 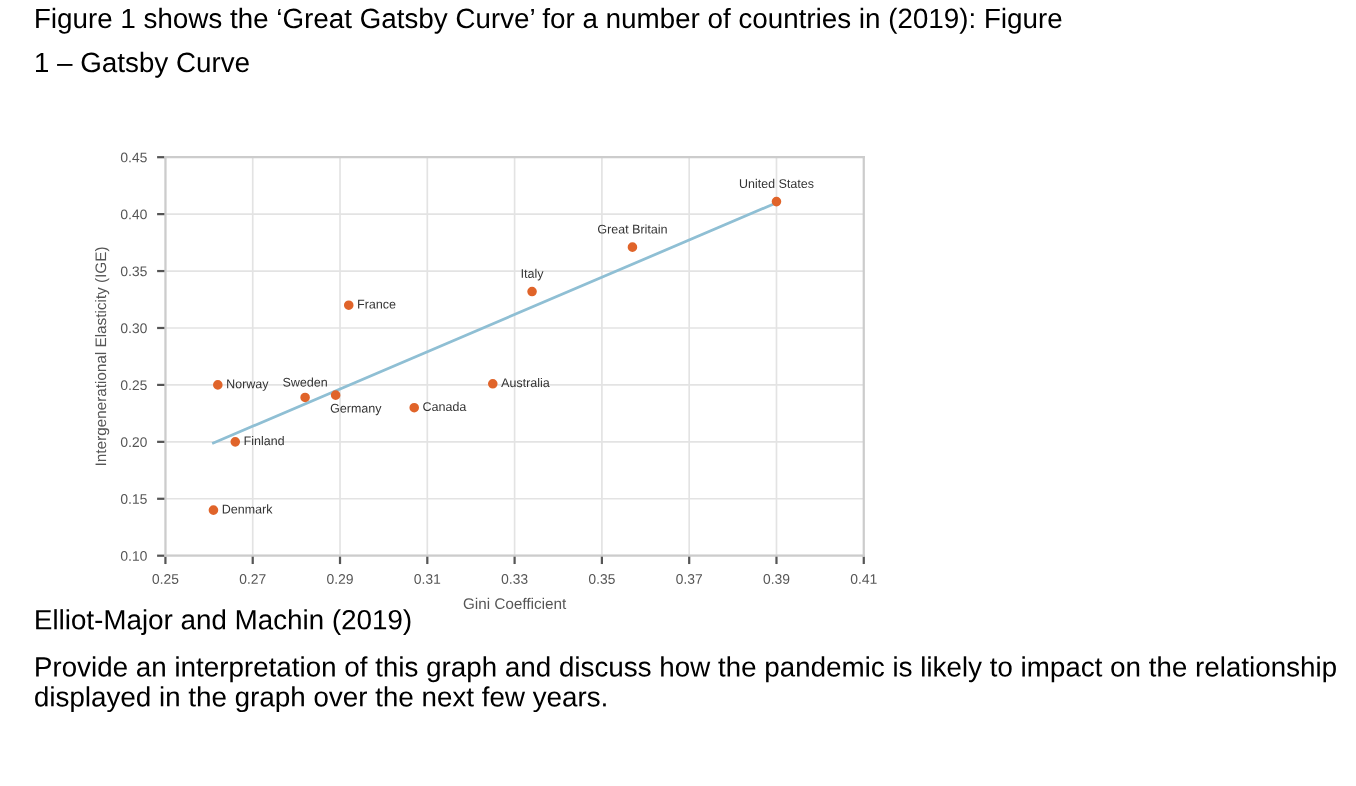 What do you see at coordinates (223, 622) in the screenshot?
I see `text: Elliot-Major and Machin (2019)` at bounding box center [223, 622].